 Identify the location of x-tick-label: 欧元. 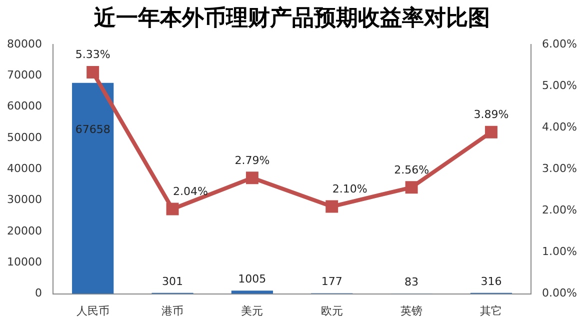
(331, 311).